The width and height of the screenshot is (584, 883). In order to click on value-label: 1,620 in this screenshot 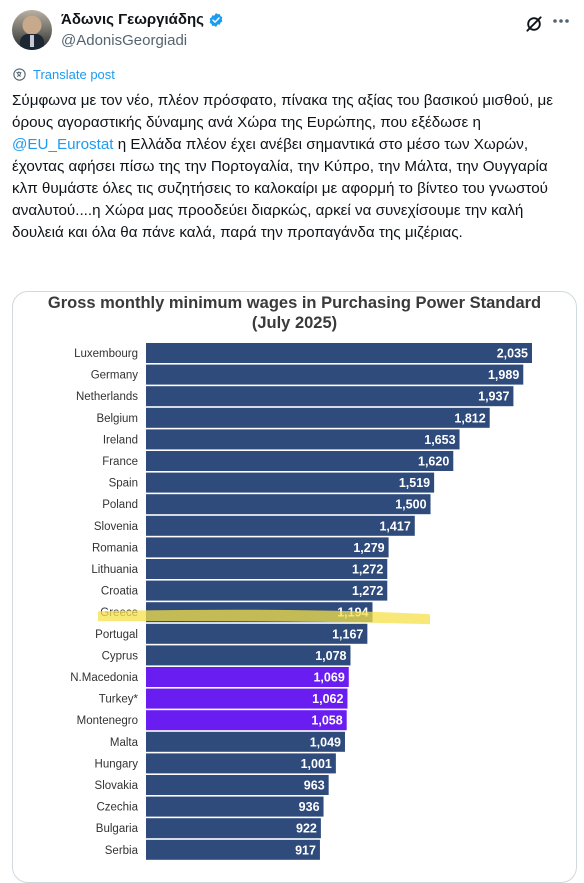, I will do `click(433, 462)`.